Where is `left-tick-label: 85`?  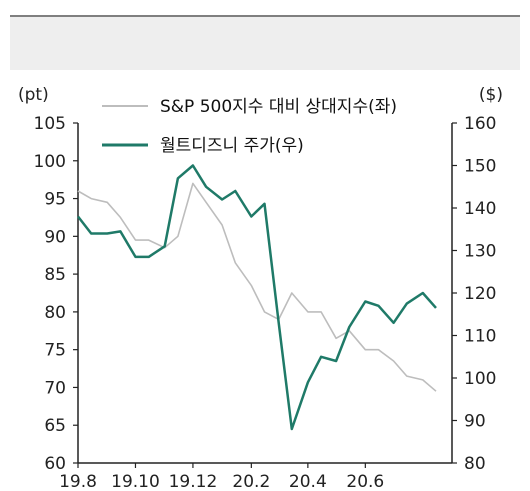 left-tick-label: 85 is located at coordinates (55, 275).